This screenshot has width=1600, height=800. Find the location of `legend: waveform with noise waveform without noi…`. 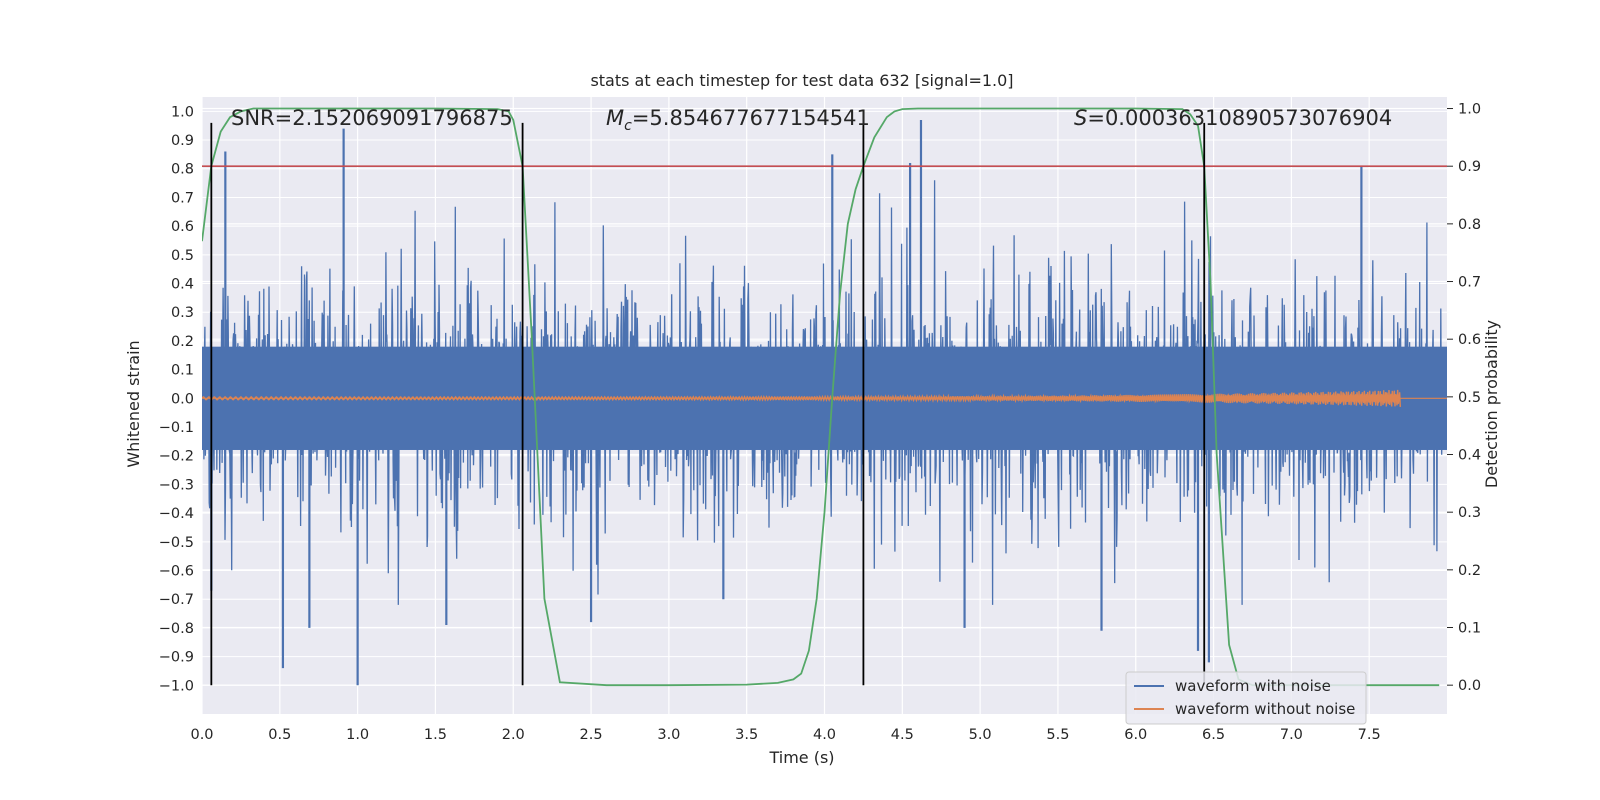

legend: waveform with noise waveform without noi… is located at coordinates (1246, 698).